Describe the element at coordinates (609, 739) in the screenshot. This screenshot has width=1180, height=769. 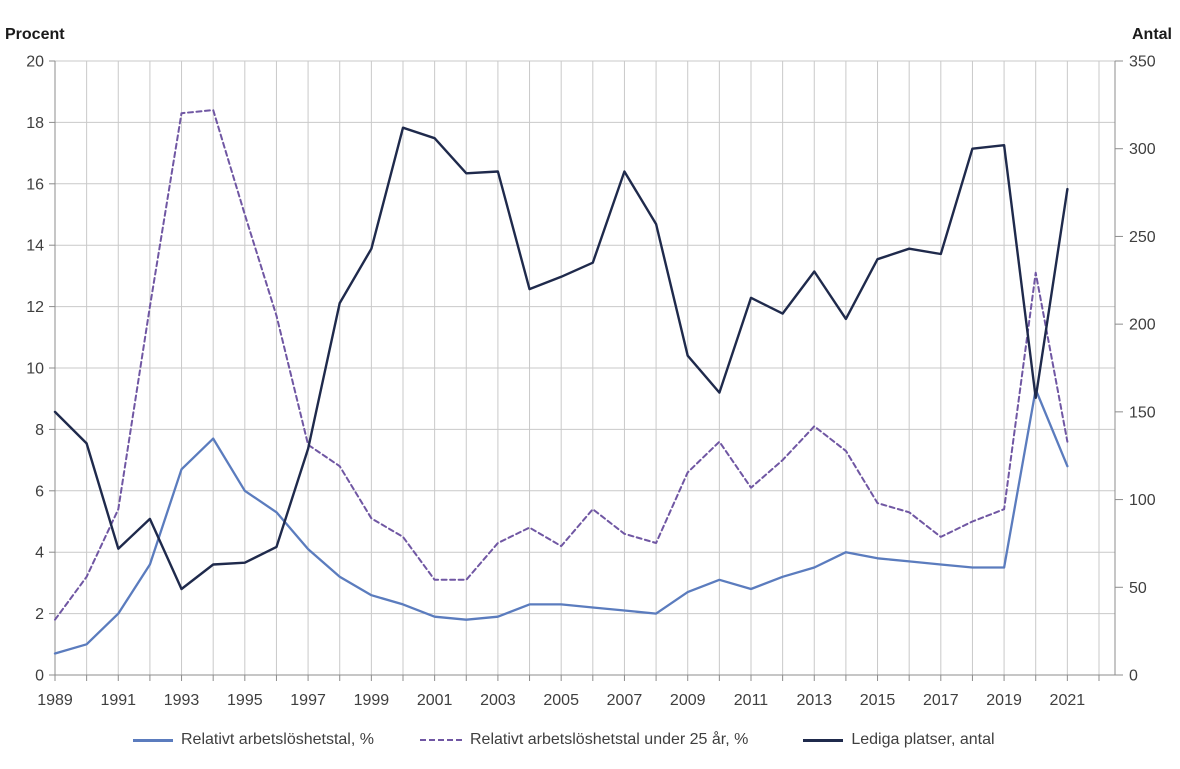
I see `legend-label-youth-unemployment: Relativt arbetslöshetstal under 25 år, %` at that location.